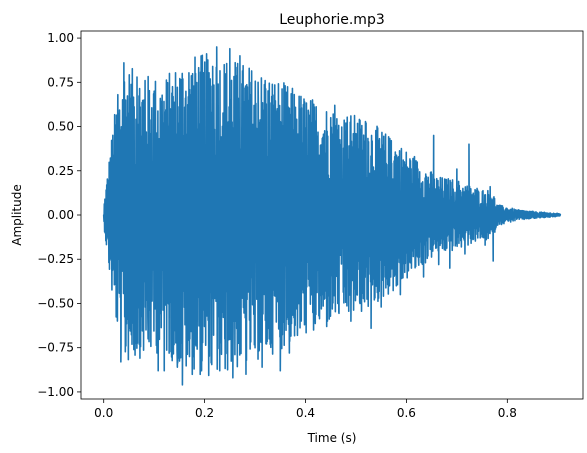 The height and width of the screenshot is (453, 587). I want to click on y-tick-label: −0.50, so click(55, 303).